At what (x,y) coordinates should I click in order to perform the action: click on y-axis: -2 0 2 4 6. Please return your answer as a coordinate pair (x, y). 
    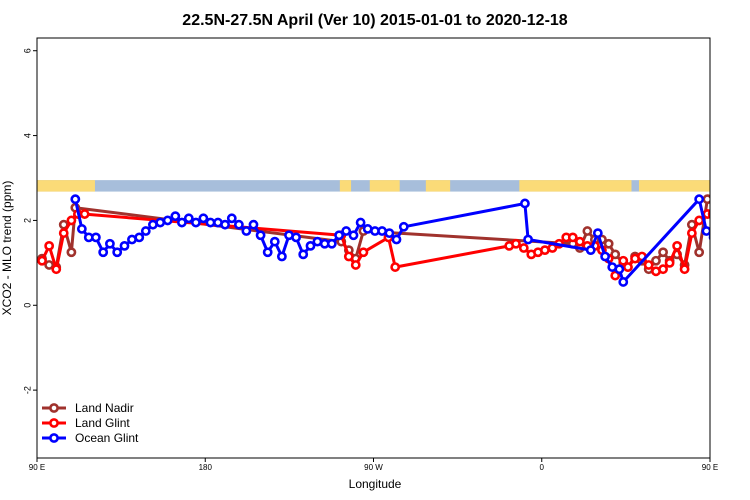
    Looking at the image, I should click on (29, 221).